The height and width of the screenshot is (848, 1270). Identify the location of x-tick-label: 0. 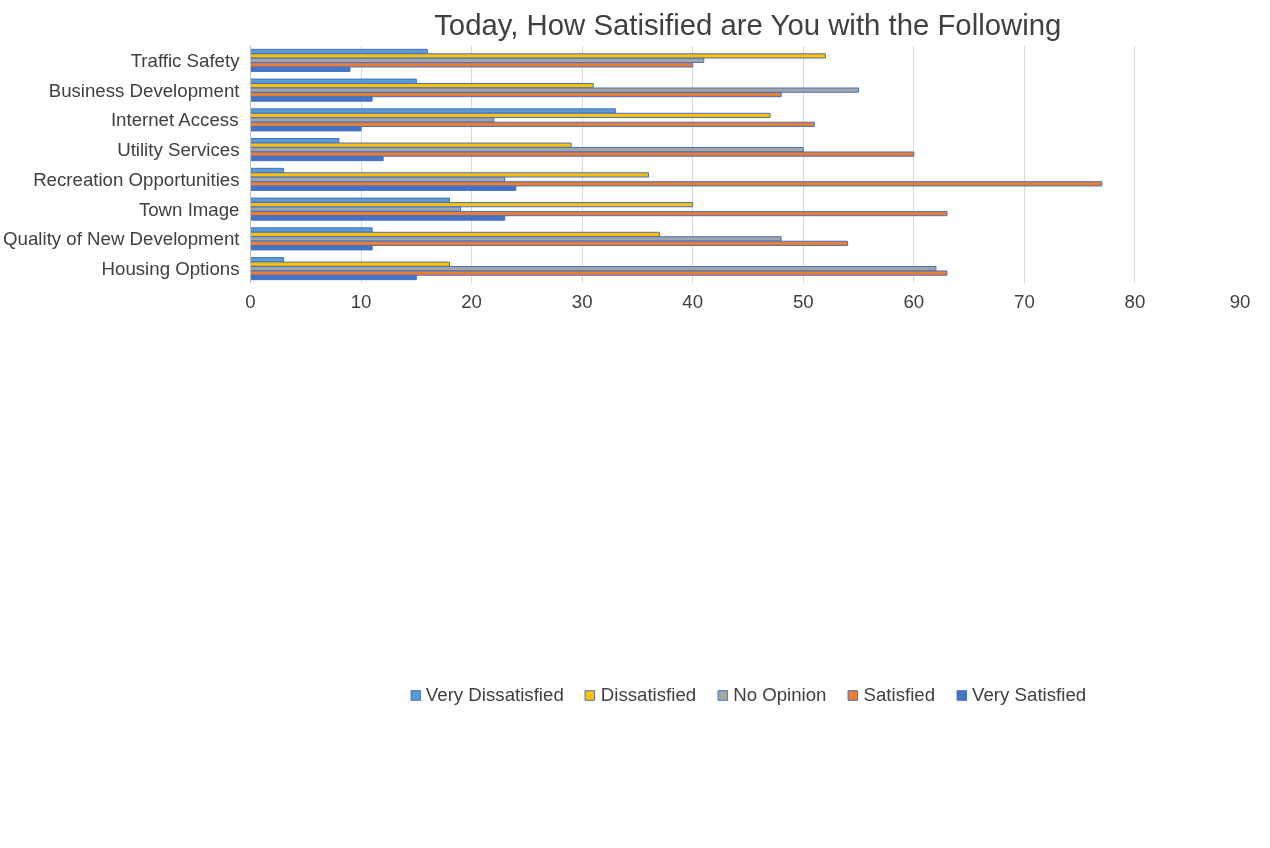
(250, 301).